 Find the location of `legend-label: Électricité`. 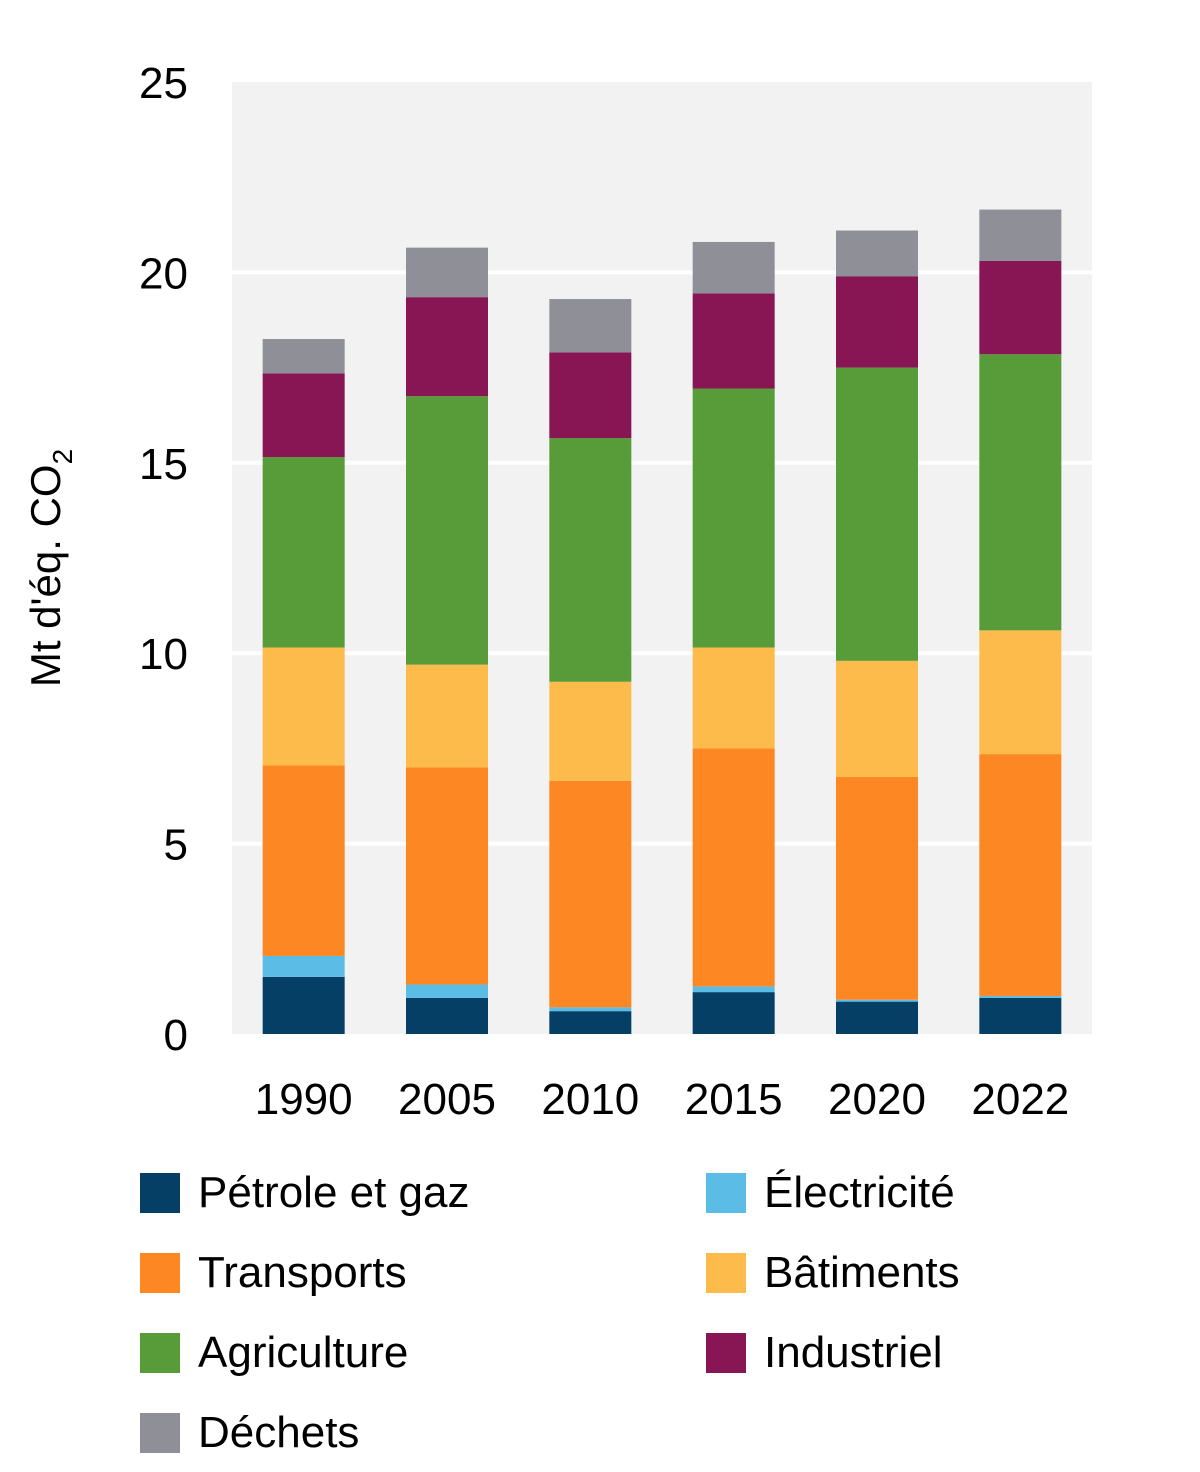

legend-label: Électricité is located at coordinates (859, 1192).